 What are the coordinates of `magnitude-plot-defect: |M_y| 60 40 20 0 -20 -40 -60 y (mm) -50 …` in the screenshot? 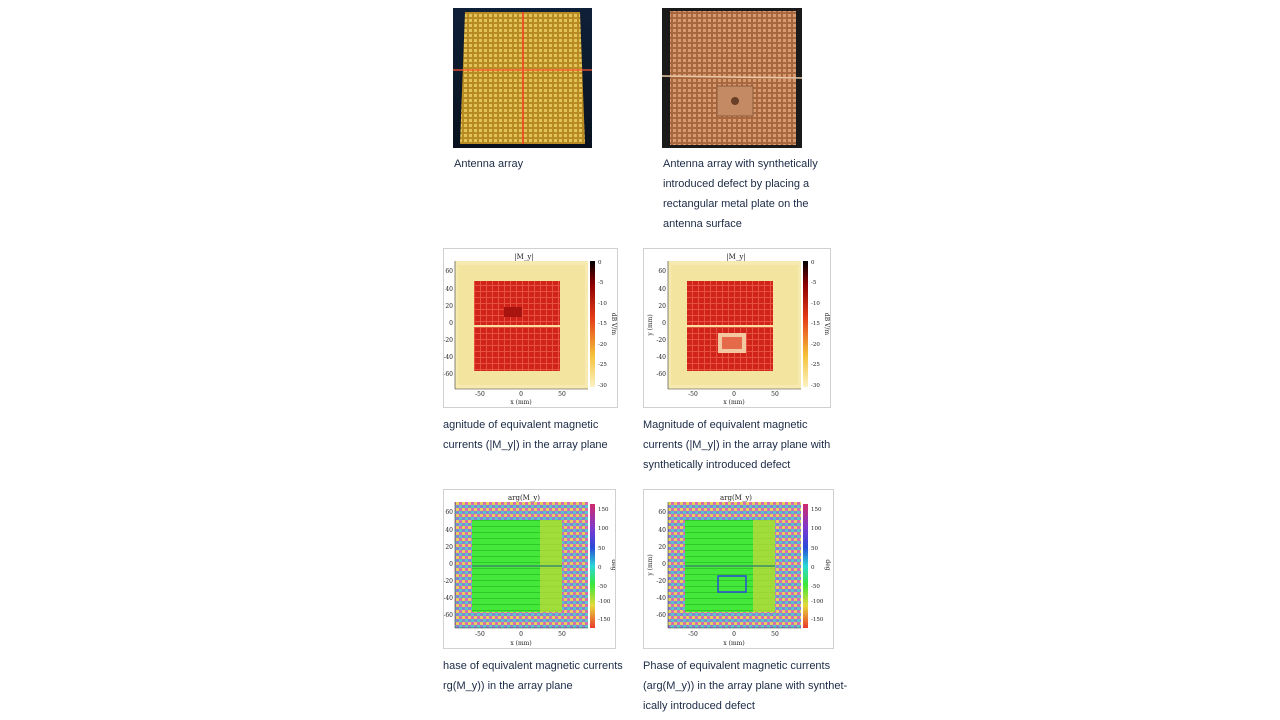 It's located at (737, 328).